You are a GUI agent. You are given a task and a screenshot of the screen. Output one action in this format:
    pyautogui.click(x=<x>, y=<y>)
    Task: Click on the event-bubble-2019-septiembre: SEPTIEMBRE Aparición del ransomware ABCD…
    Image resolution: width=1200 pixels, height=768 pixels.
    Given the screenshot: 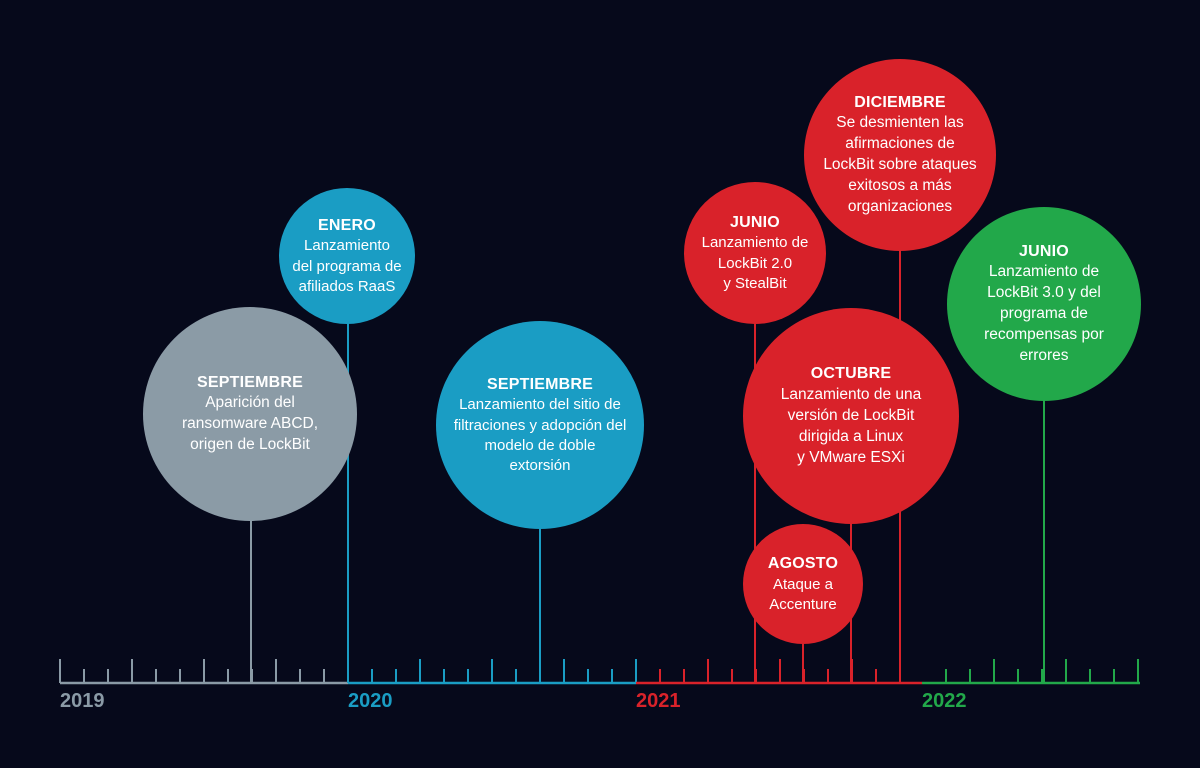 What is the action you would take?
    pyautogui.click(x=250, y=414)
    